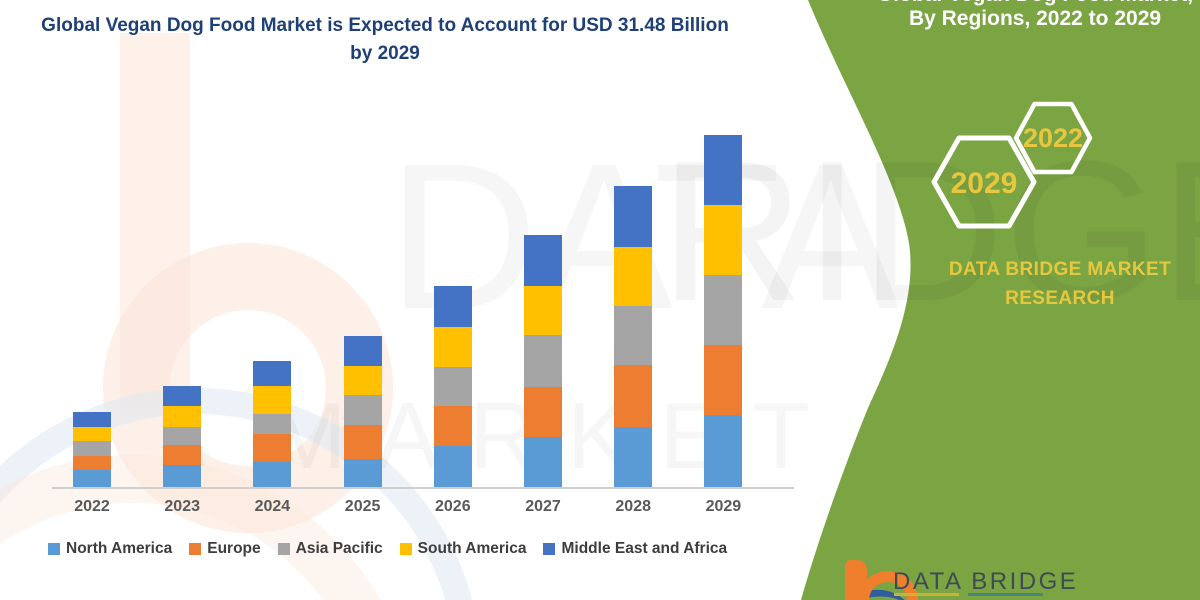 This screenshot has width=1200, height=600. I want to click on hexagon-2022-label: 2022, so click(1053, 138).